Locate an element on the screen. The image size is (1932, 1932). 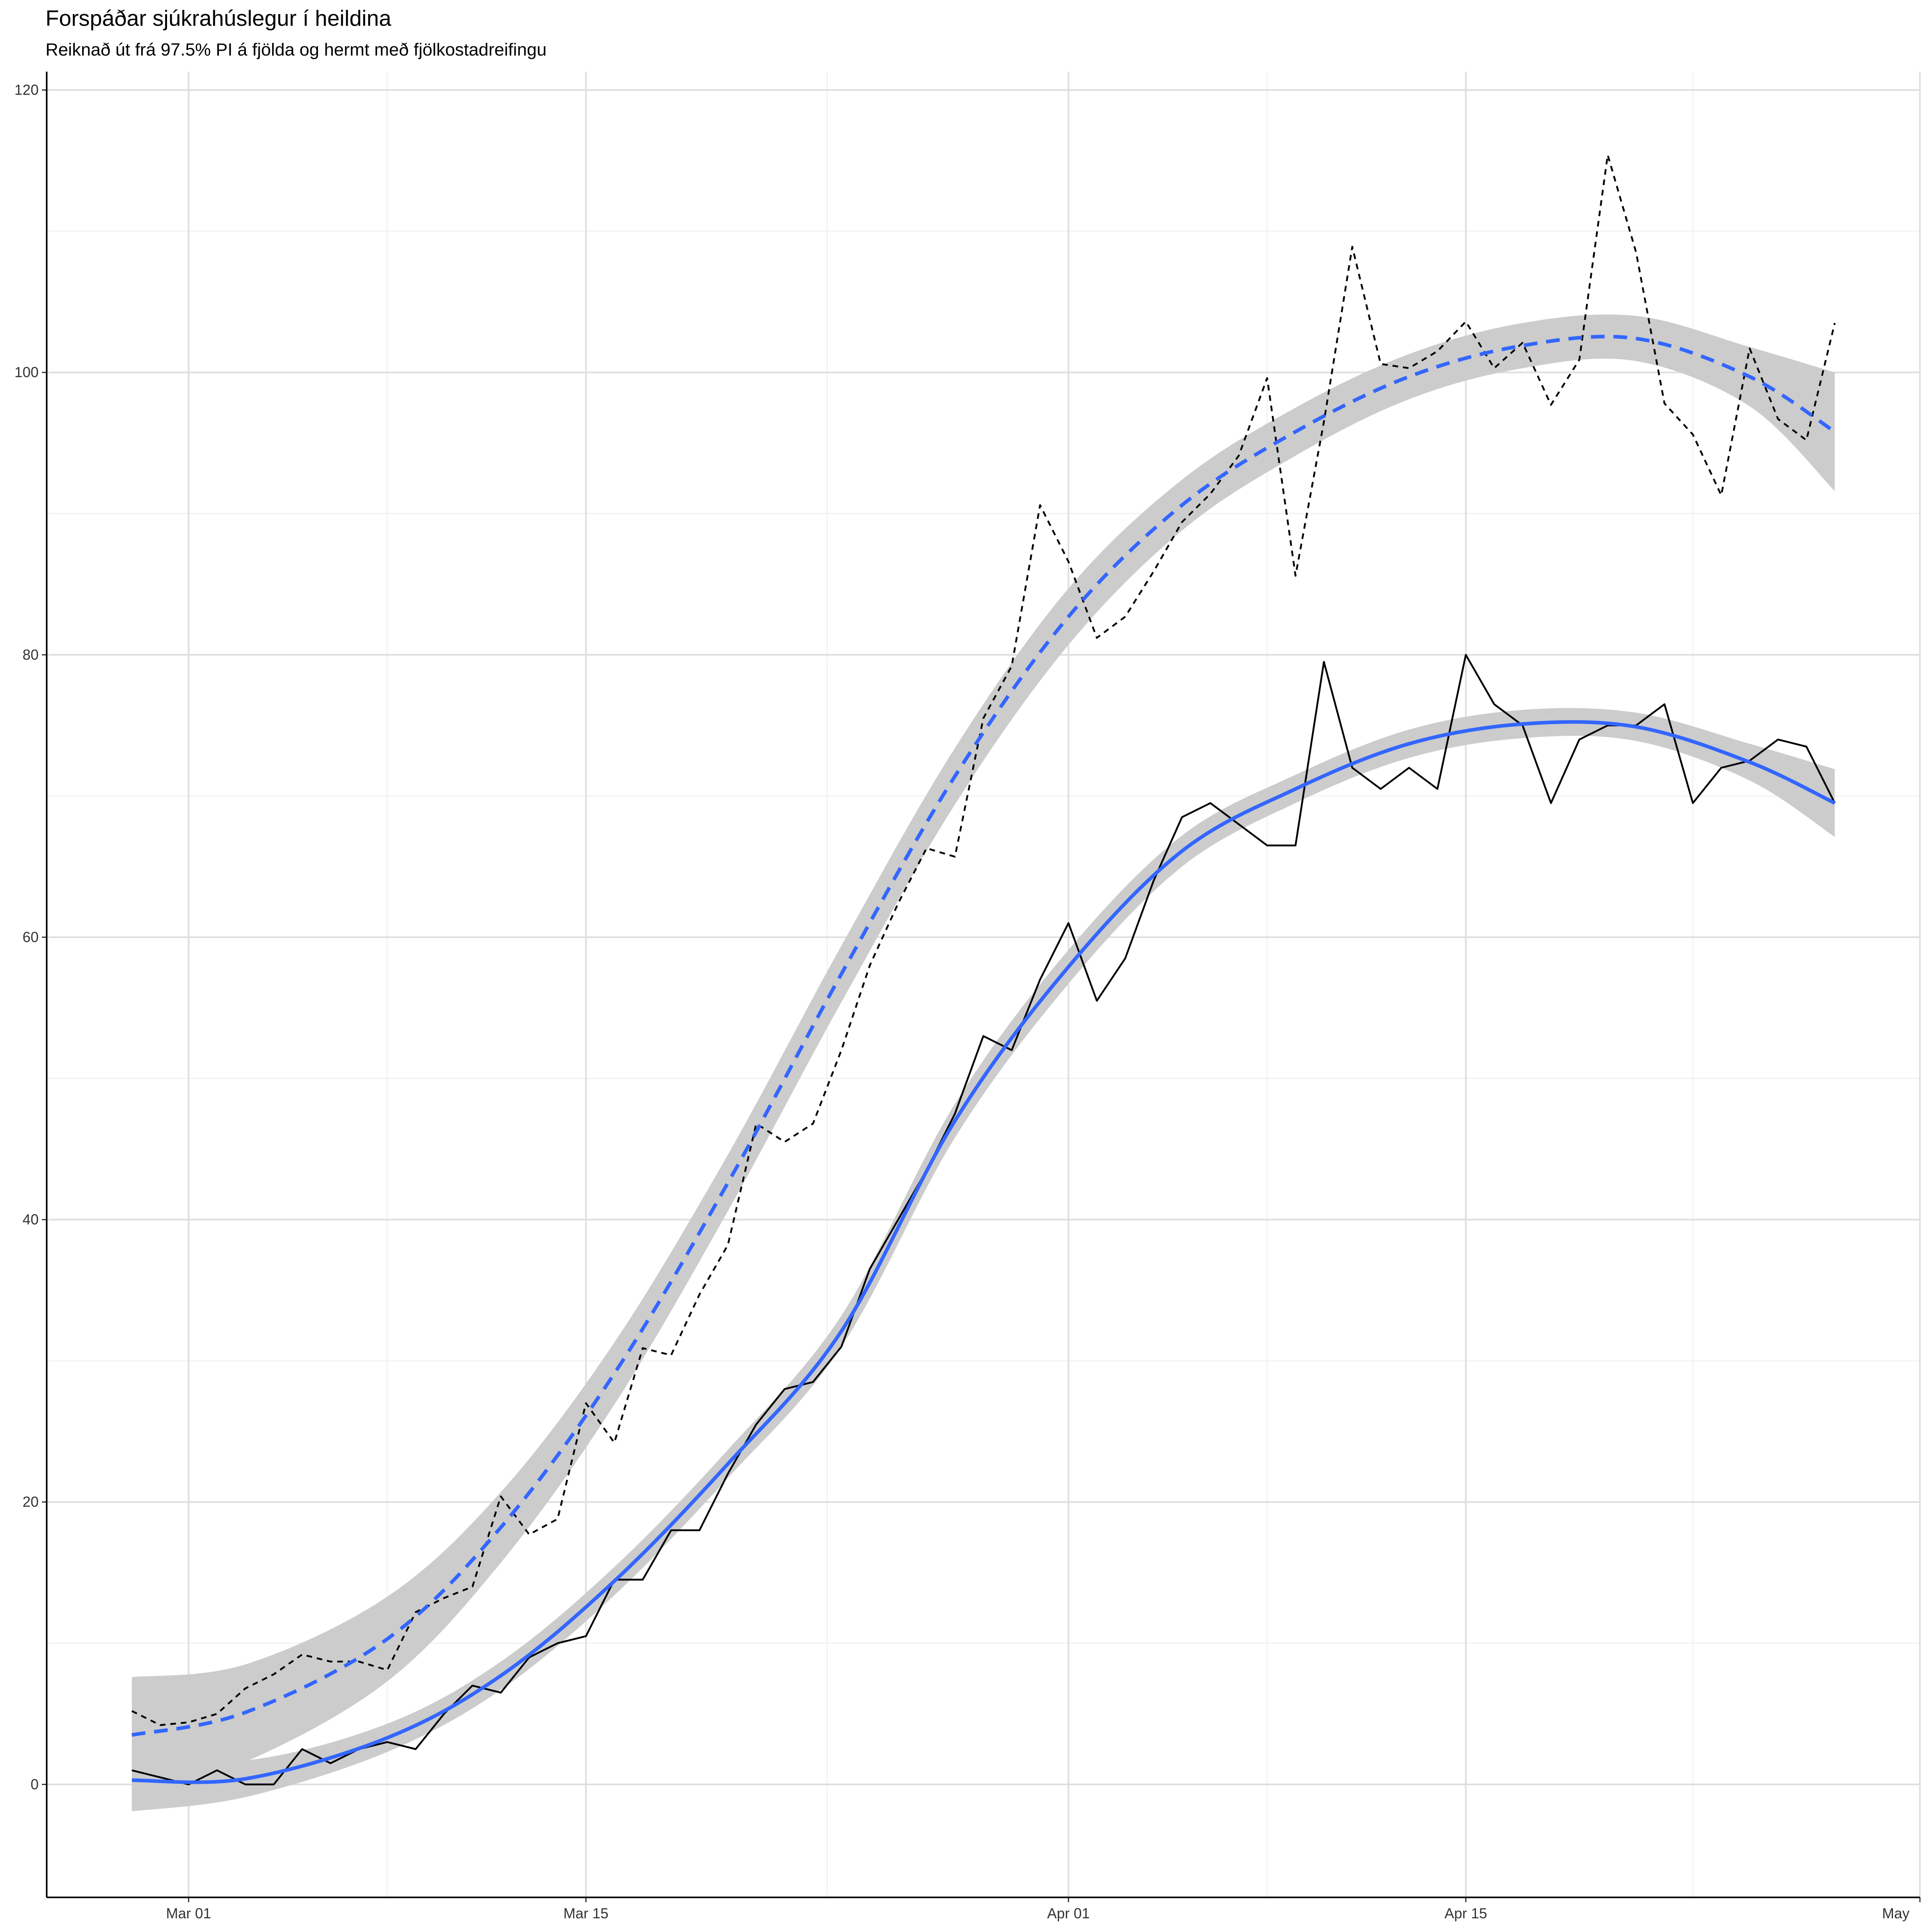
y-tick-label: 120 is located at coordinates (26, 90).